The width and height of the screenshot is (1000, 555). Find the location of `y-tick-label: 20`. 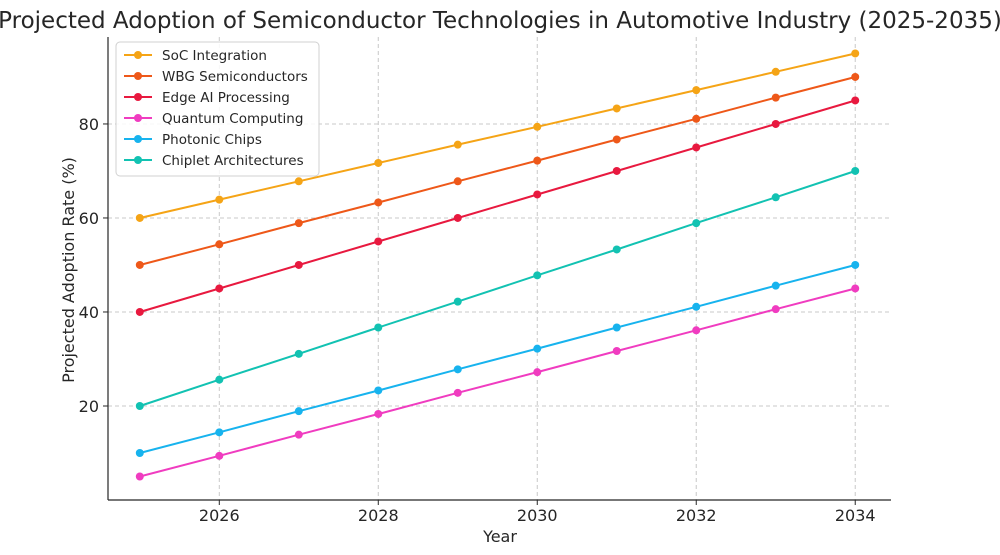

y-tick-label: 20 is located at coordinates (89, 406).